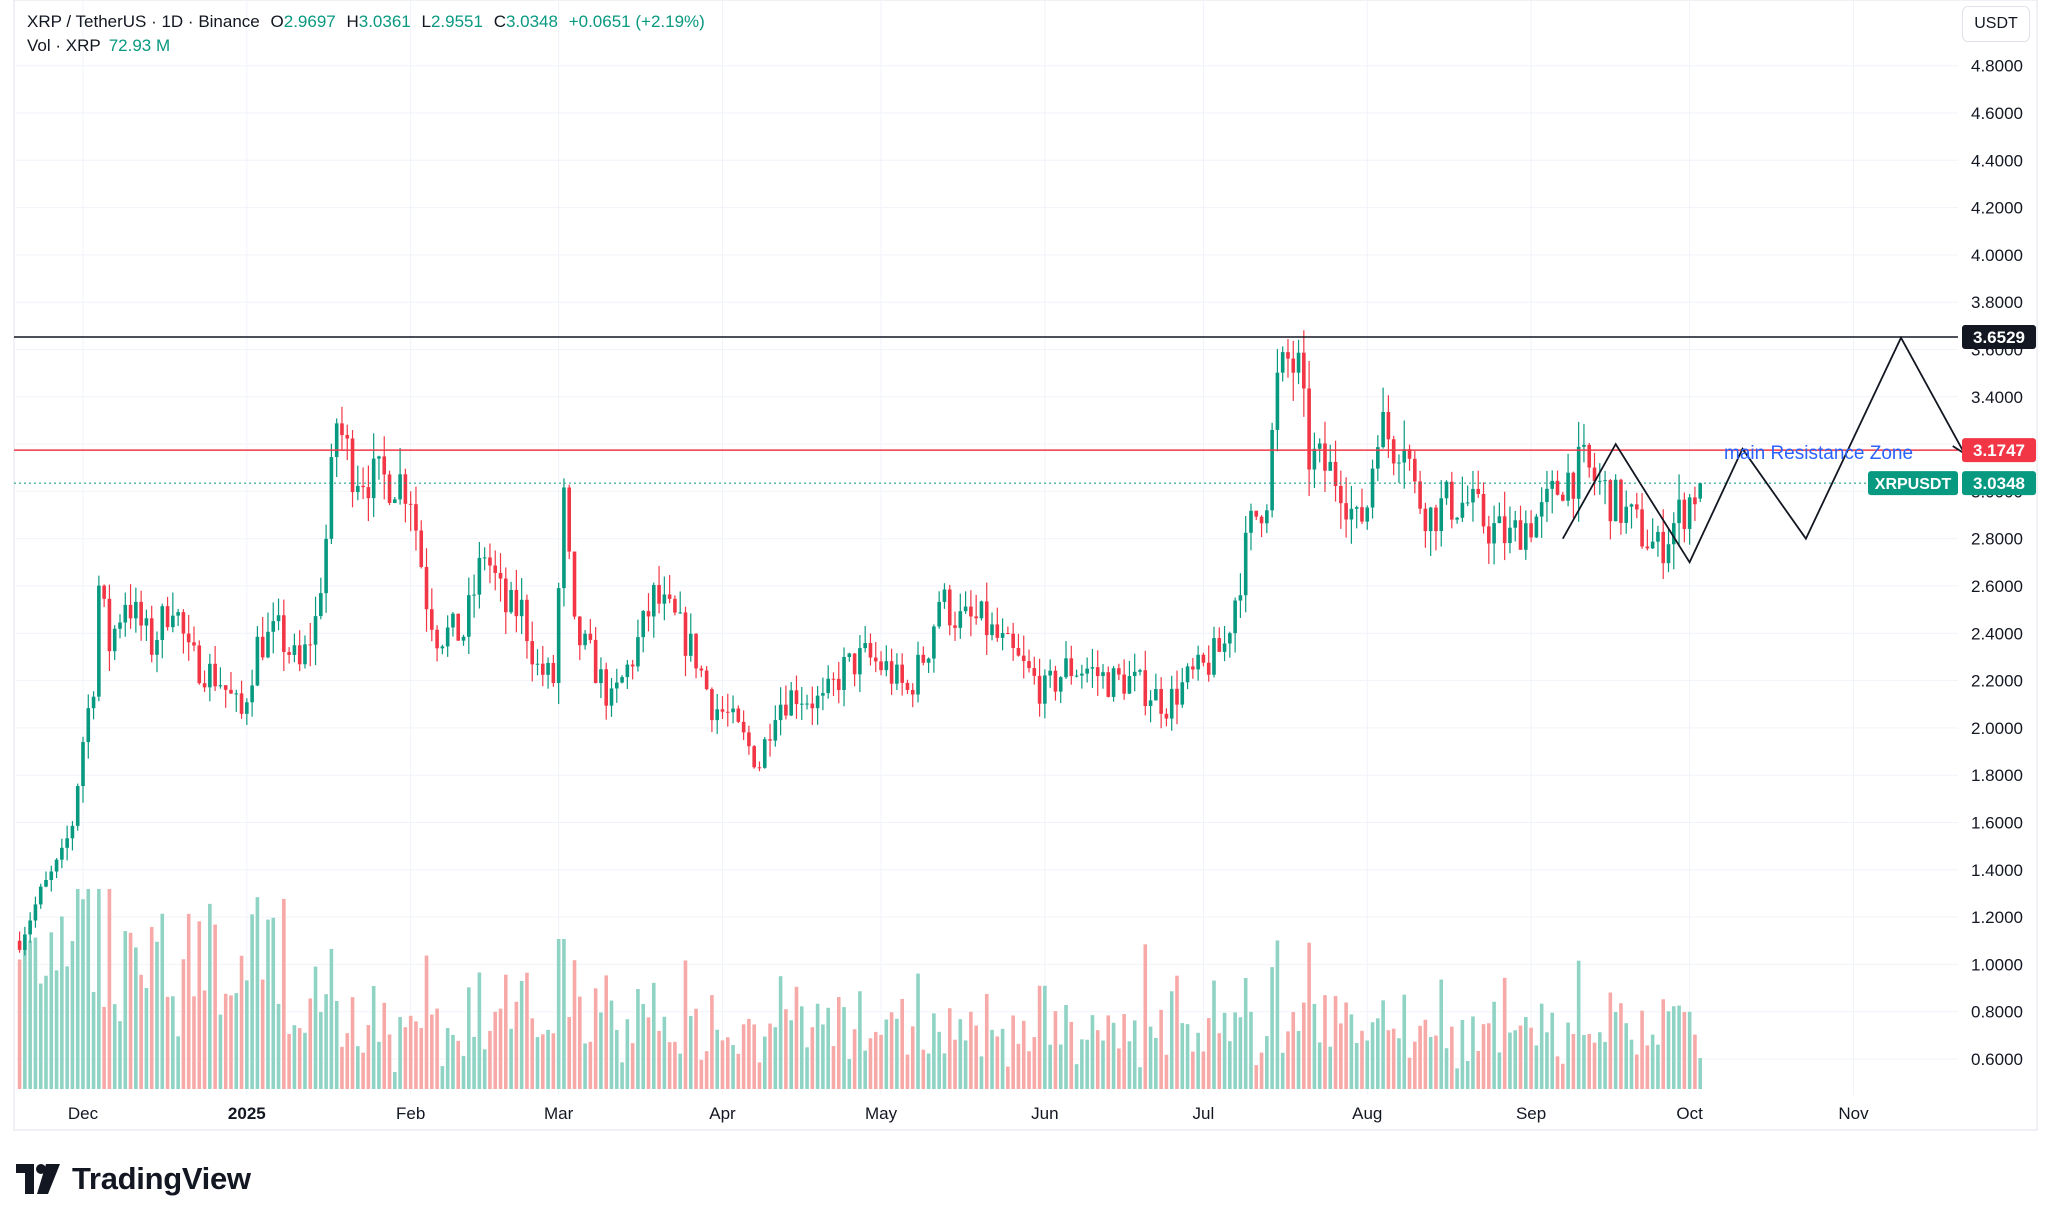 The width and height of the screenshot is (2048, 1222). What do you see at coordinates (1996, 24) in the screenshot?
I see `currency-unit-button: USDT` at bounding box center [1996, 24].